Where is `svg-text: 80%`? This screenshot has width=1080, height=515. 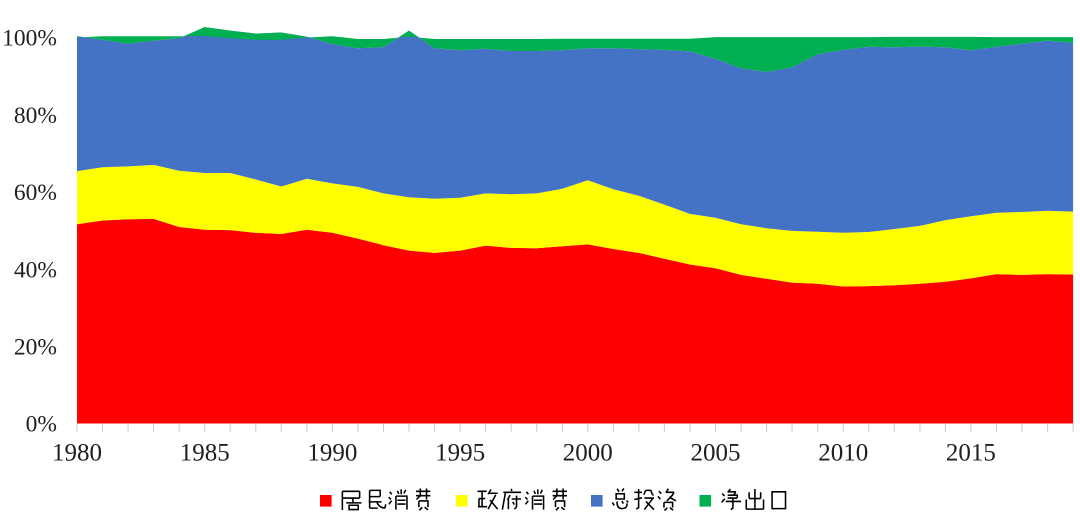
svg-text: 80% is located at coordinates (35, 116).